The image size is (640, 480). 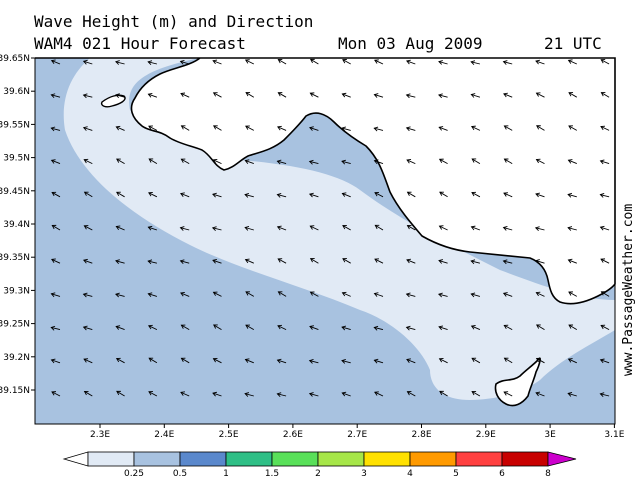 I want to click on legend-label: 6, so click(x=502, y=474).